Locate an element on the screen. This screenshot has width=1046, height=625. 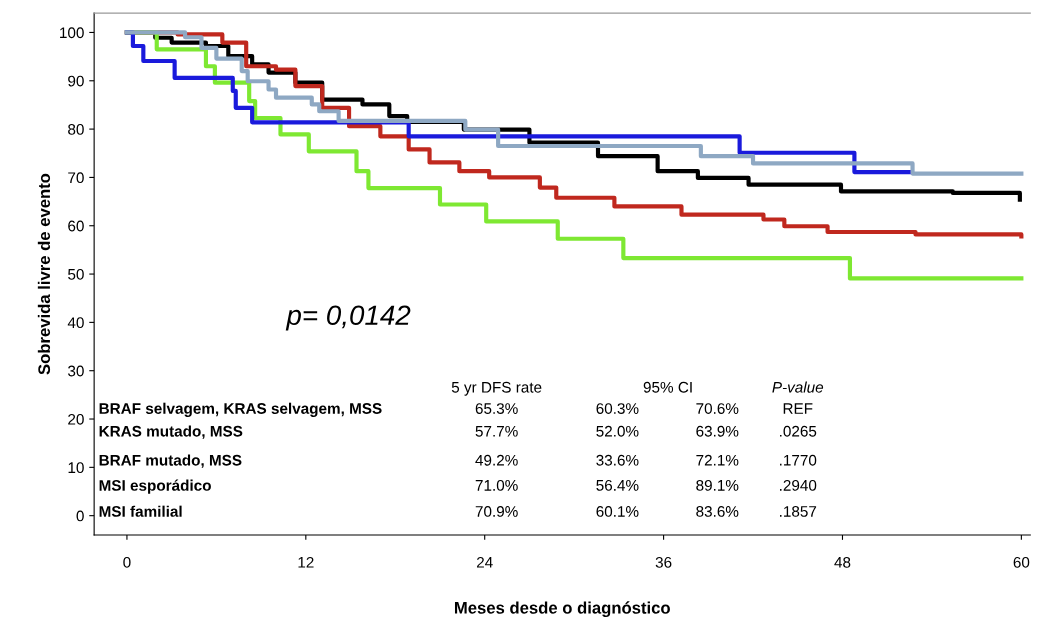
y-tick-label: 60 is located at coordinates (76, 226).